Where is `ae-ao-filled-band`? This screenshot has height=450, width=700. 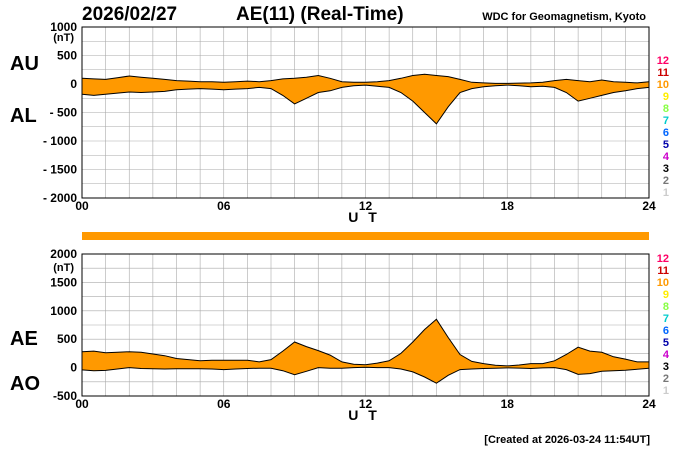
ae-ao-filled-band is located at coordinates (365, 351).